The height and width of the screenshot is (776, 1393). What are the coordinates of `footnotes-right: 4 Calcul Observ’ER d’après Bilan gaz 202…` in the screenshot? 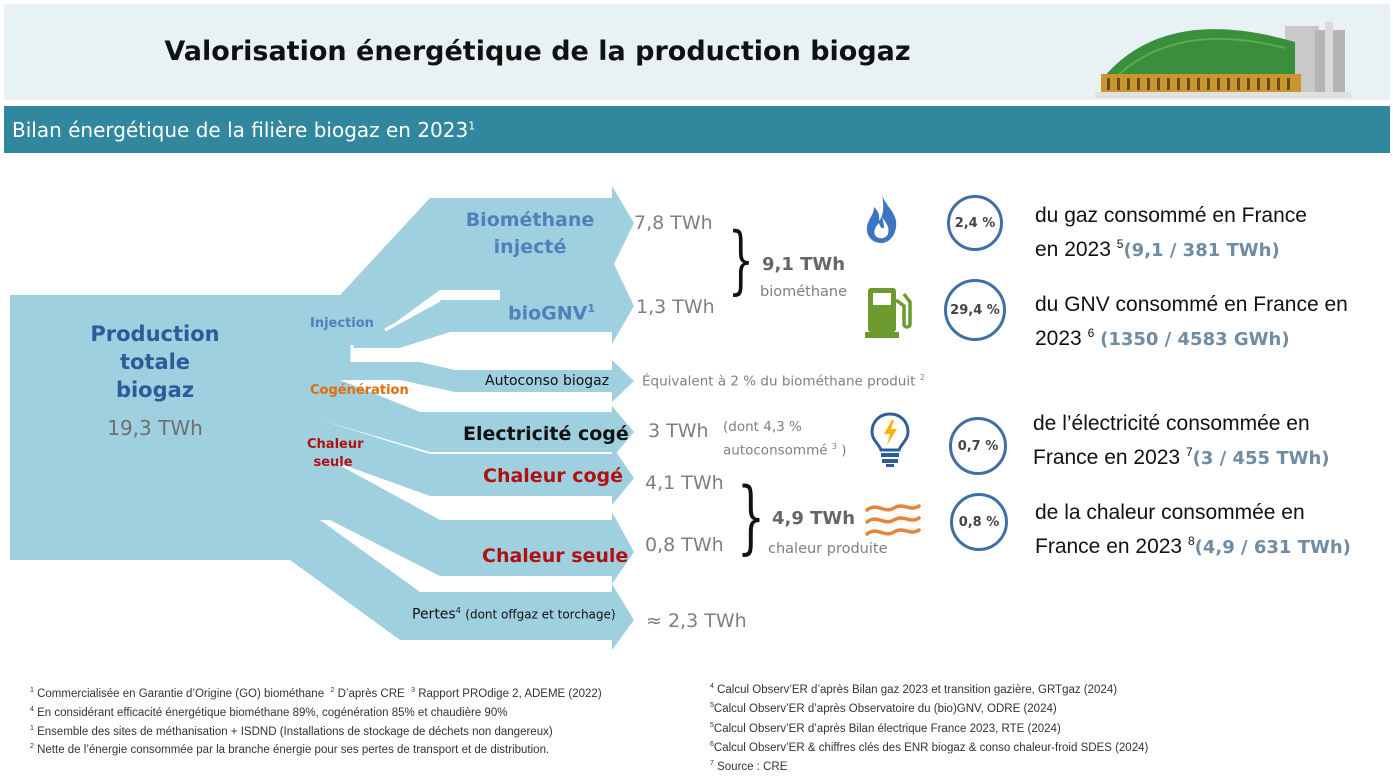 It's located at (1030, 727).